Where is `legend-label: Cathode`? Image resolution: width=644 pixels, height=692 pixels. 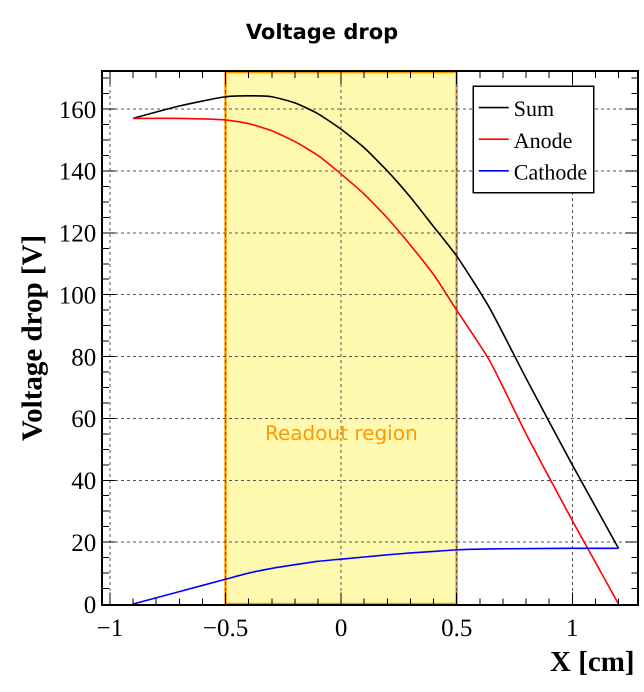
legend-label: Cathode is located at coordinates (551, 171).